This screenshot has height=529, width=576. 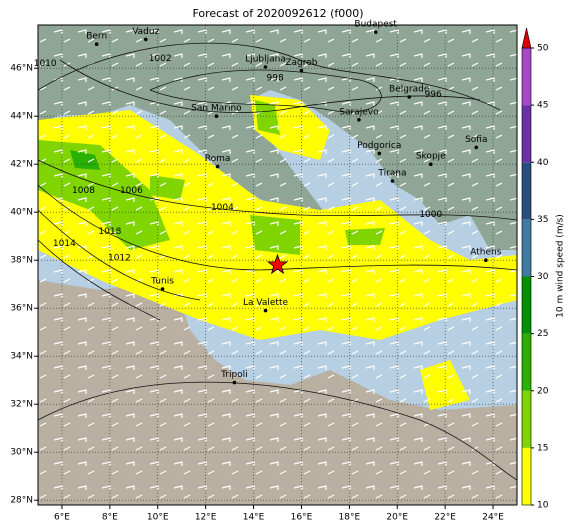 I want to click on colorbar-tick-label: 45, so click(x=542, y=106).